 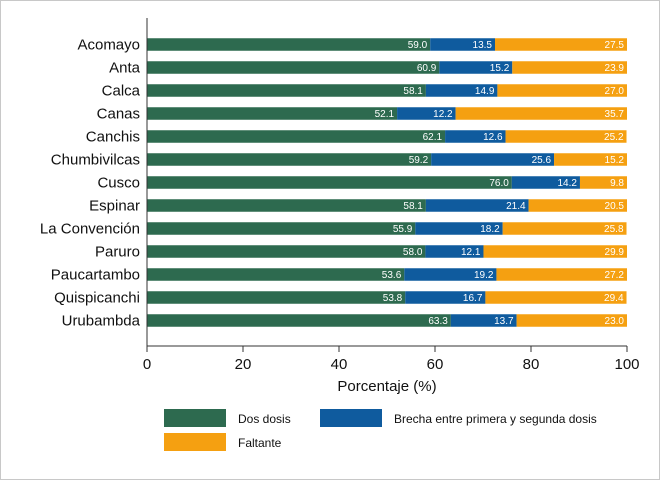 I want to click on data-label: 13.5, so click(x=483, y=45).